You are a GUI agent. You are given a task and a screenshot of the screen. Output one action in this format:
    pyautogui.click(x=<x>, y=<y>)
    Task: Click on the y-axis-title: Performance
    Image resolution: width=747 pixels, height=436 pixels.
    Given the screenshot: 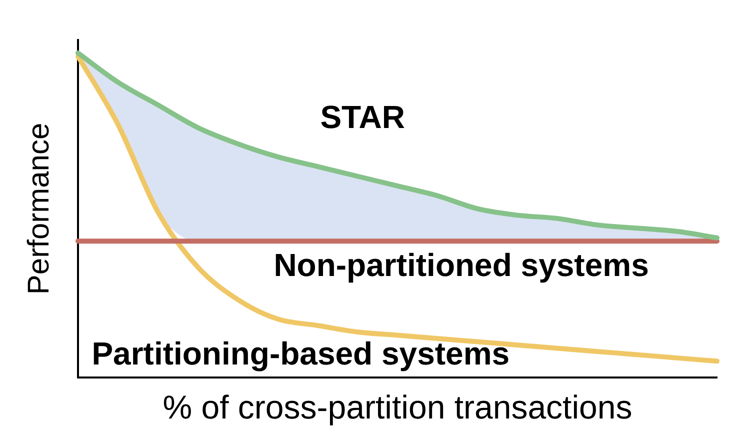 What is the action you would take?
    pyautogui.click(x=39, y=208)
    